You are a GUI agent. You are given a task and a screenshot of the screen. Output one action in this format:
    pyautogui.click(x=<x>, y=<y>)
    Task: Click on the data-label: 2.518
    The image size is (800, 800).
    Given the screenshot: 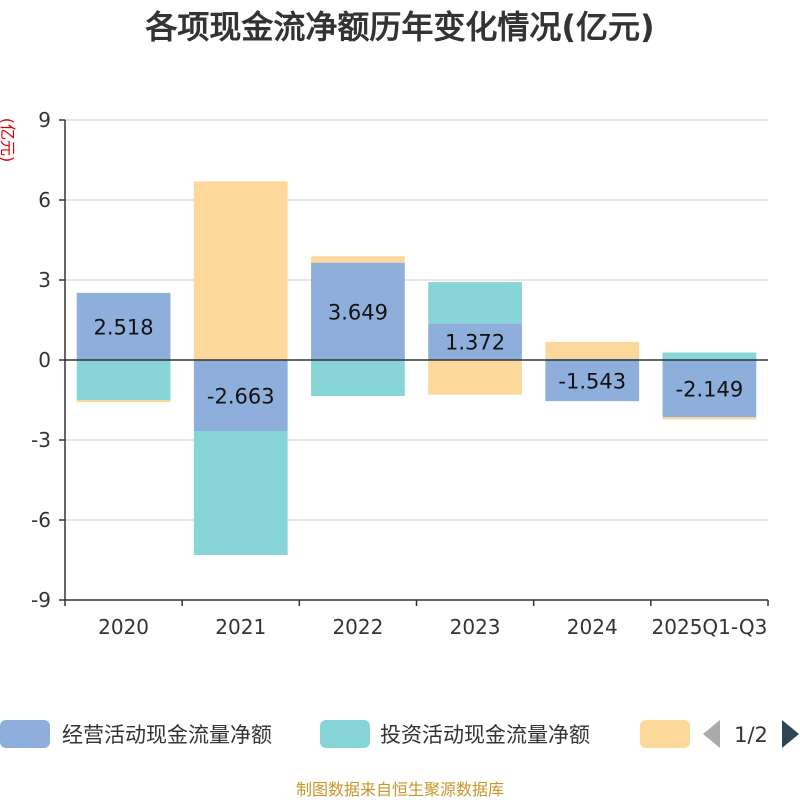 What is the action you would take?
    pyautogui.click(x=124, y=327)
    